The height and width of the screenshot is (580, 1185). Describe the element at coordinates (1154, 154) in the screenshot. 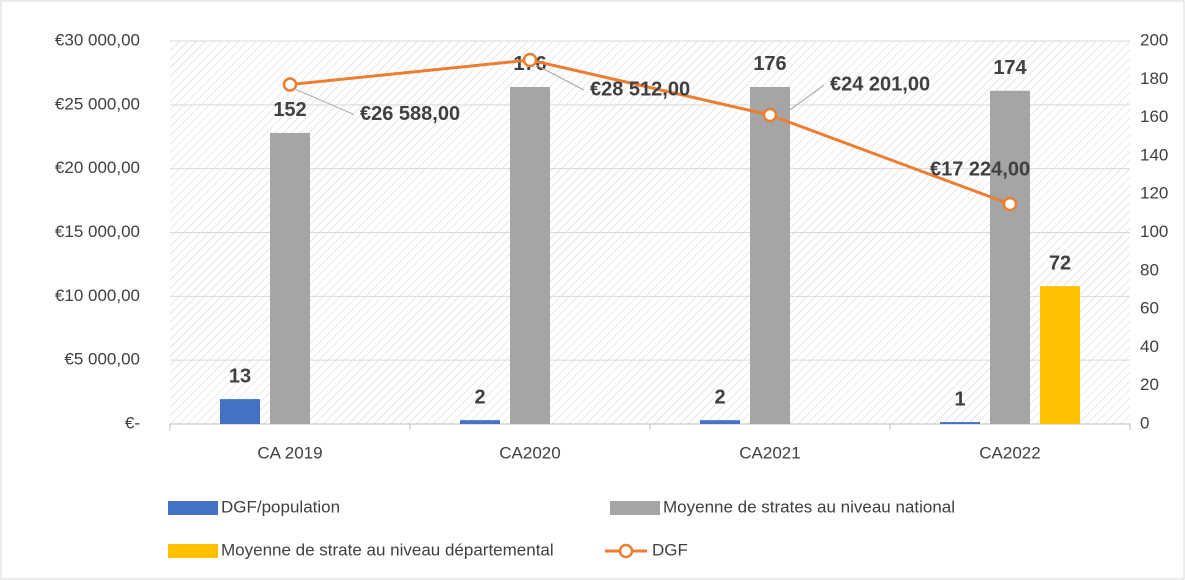

I see `y2-tick-label: 140` at that location.